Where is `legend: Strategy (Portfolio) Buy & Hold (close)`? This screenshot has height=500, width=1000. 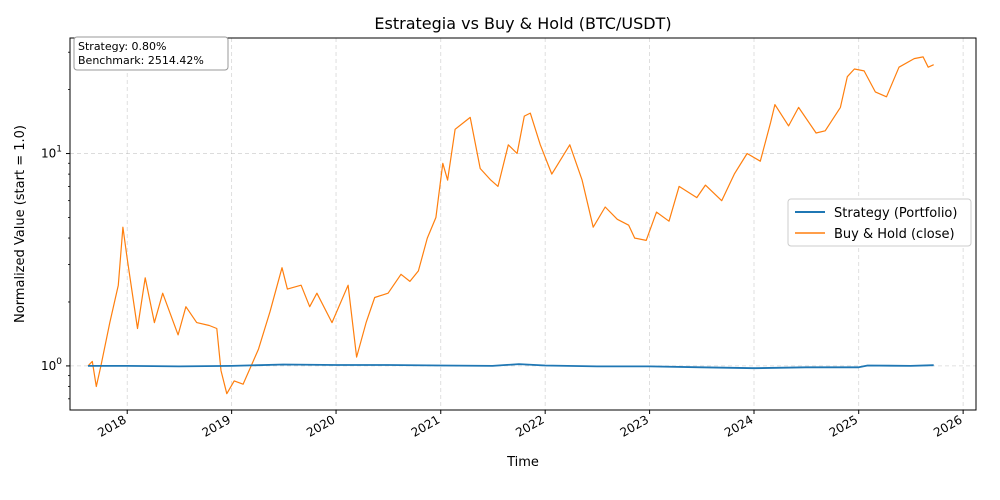
legend: Strategy (Portfolio) Buy & Hold (close) is located at coordinates (879, 222).